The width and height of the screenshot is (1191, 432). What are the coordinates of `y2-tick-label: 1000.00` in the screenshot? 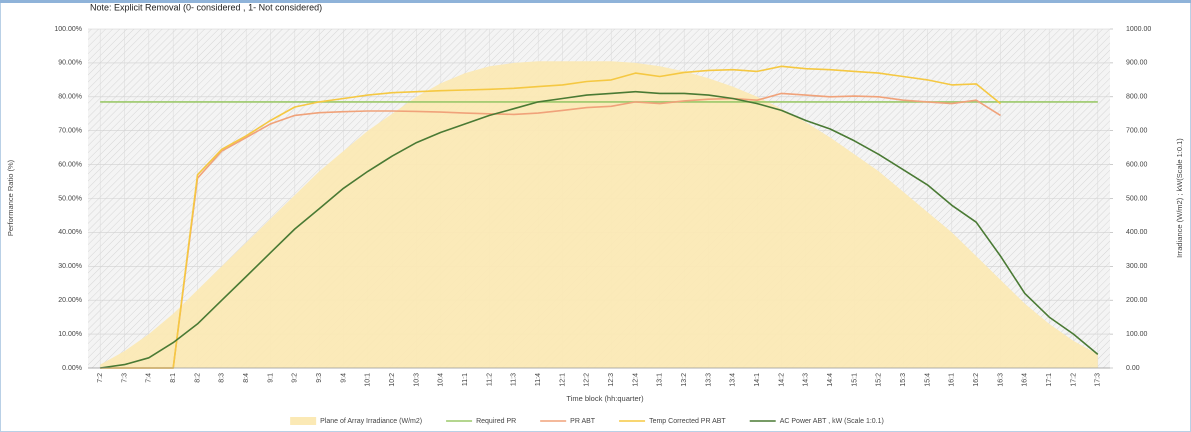 It's located at (1138, 29).